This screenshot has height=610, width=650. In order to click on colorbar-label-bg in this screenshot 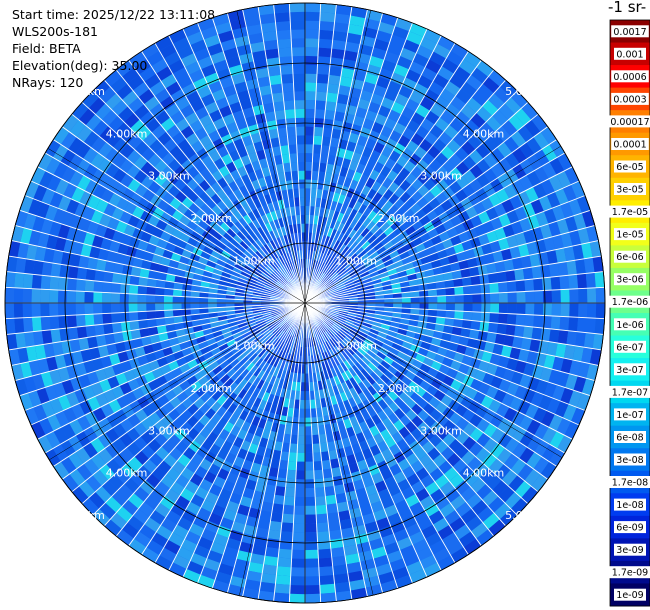, I will do `click(629, 121)`.